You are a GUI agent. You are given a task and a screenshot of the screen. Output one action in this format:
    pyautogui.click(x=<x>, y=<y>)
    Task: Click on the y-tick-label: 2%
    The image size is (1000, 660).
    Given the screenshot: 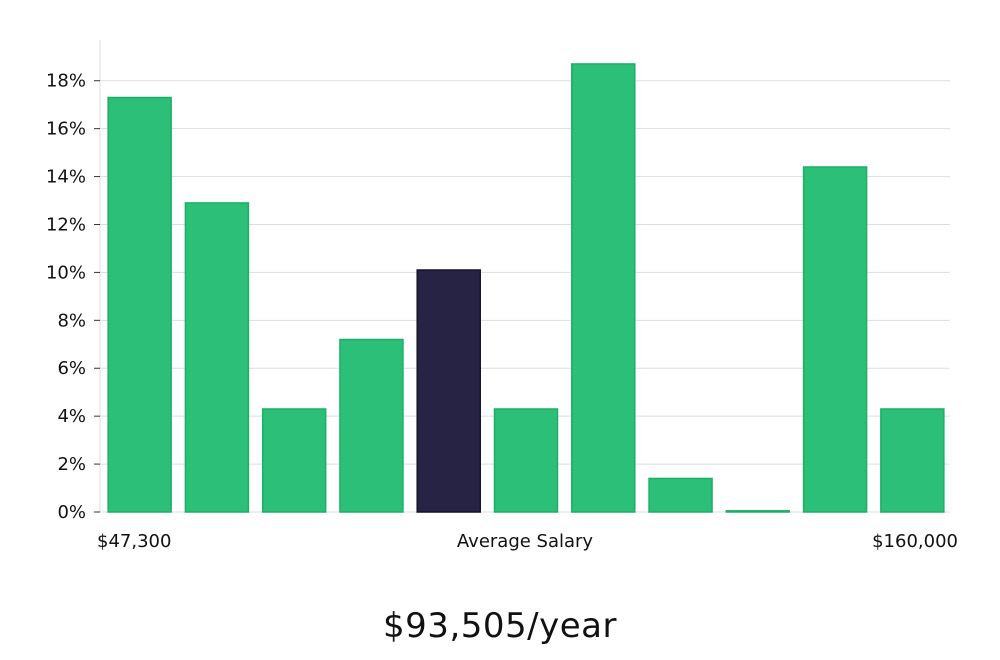 What is the action you would take?
    pyautogui.click(x=71, y=464)
    